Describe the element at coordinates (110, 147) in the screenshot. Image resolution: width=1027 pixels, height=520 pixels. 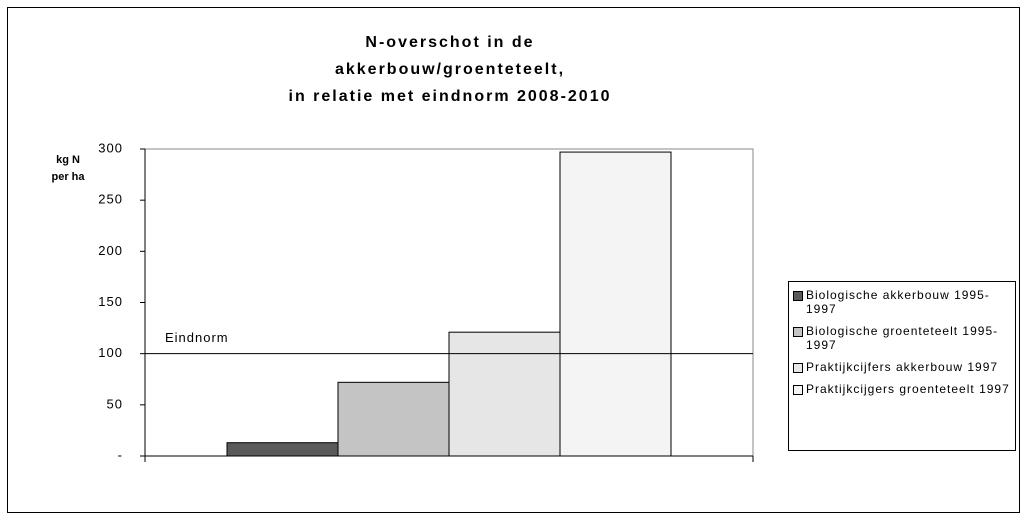
I see `y-tick-label: 300` at that location.